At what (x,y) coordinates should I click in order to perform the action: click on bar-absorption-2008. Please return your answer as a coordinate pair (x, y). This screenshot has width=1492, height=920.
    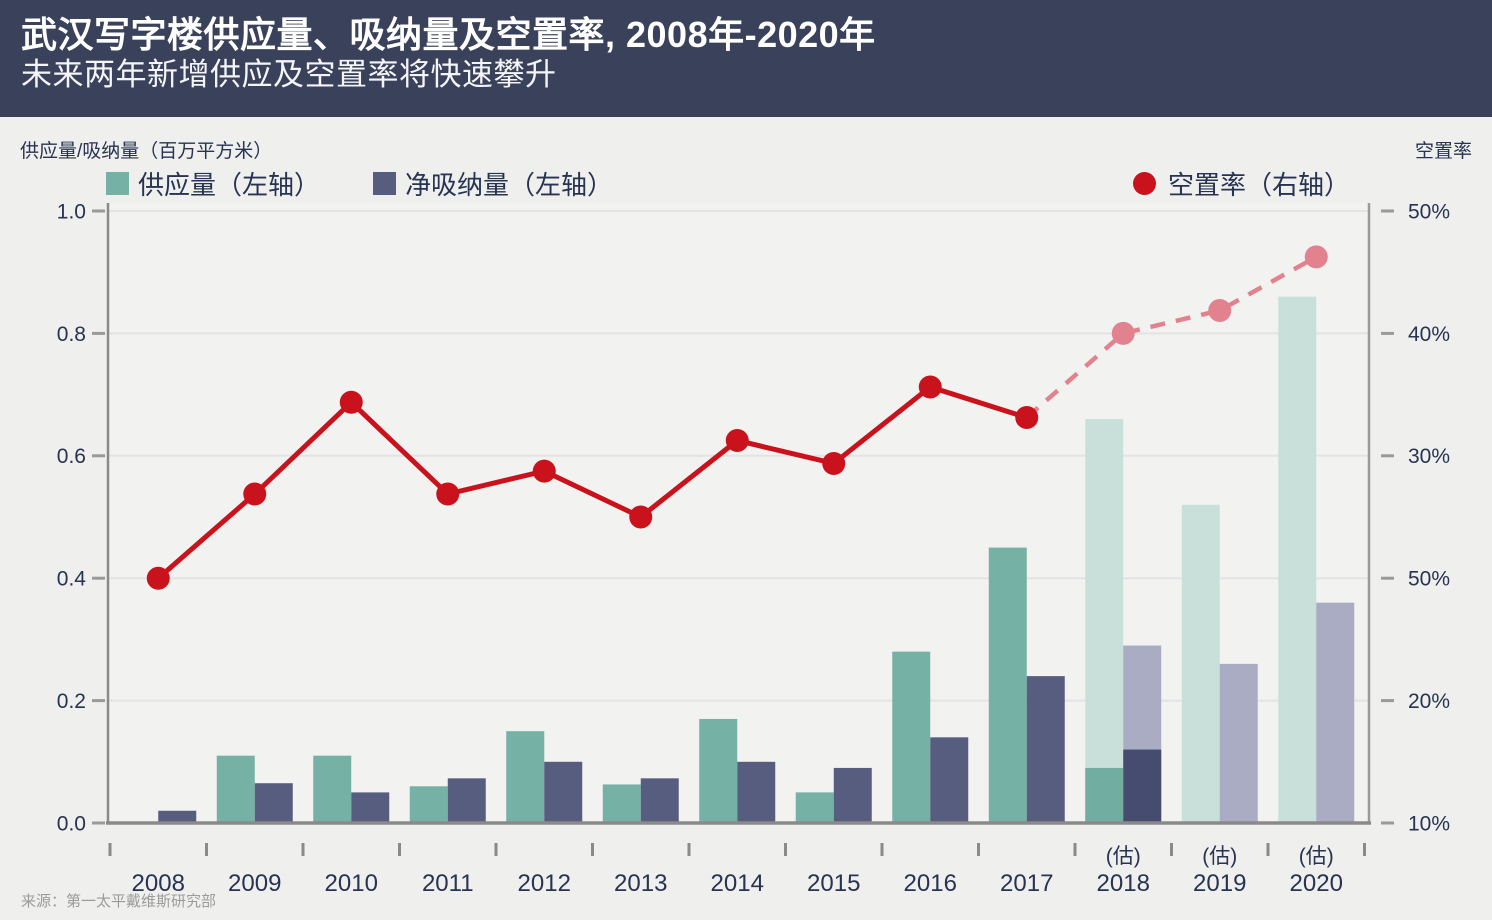
    Looking at the image, I should click on (177, 816).